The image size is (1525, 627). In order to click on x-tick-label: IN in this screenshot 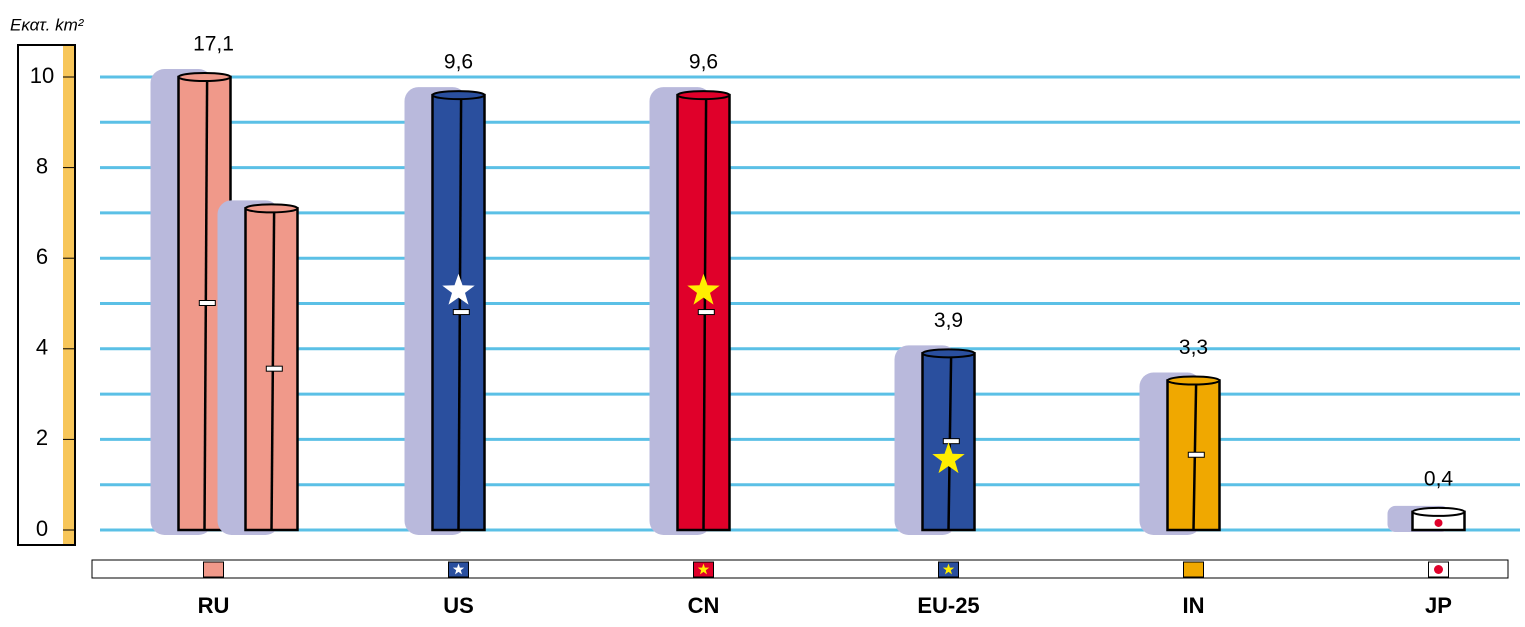, I will do `click(1194, 605)`.